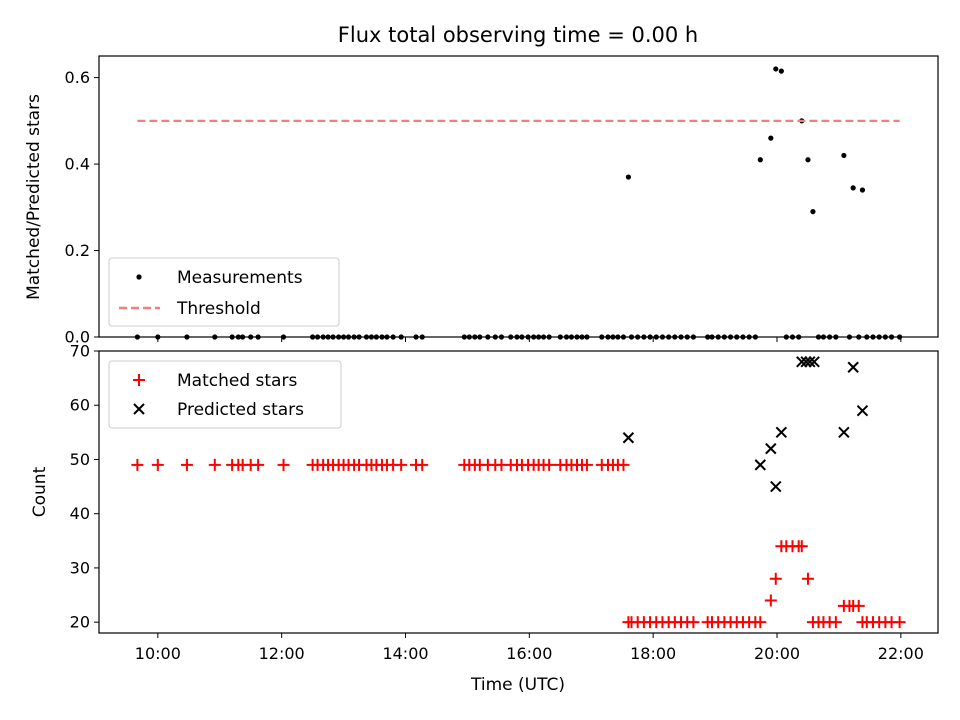 The height and width of the screenshot is (720, 960). Describe the element at coordinates (240, 278) in the screenshot. I see `legend-measurements-label: Measurements` at that location.